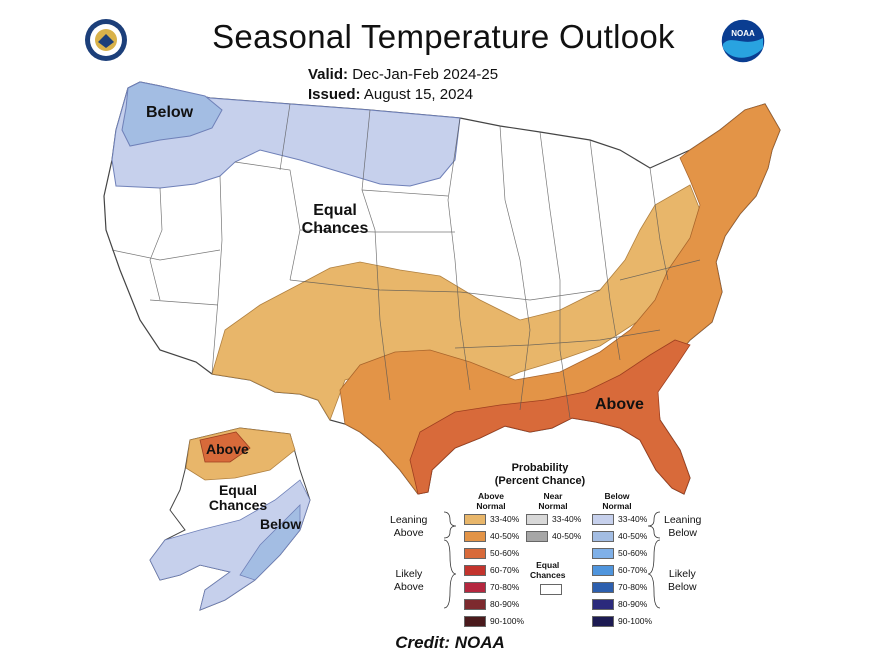 Image resolution: width=887 pixels, height=655 pixels. Describe the element at coordinates (505, 604) in the screenshot. I see `above-swatch-label: 80-90%` at that location.